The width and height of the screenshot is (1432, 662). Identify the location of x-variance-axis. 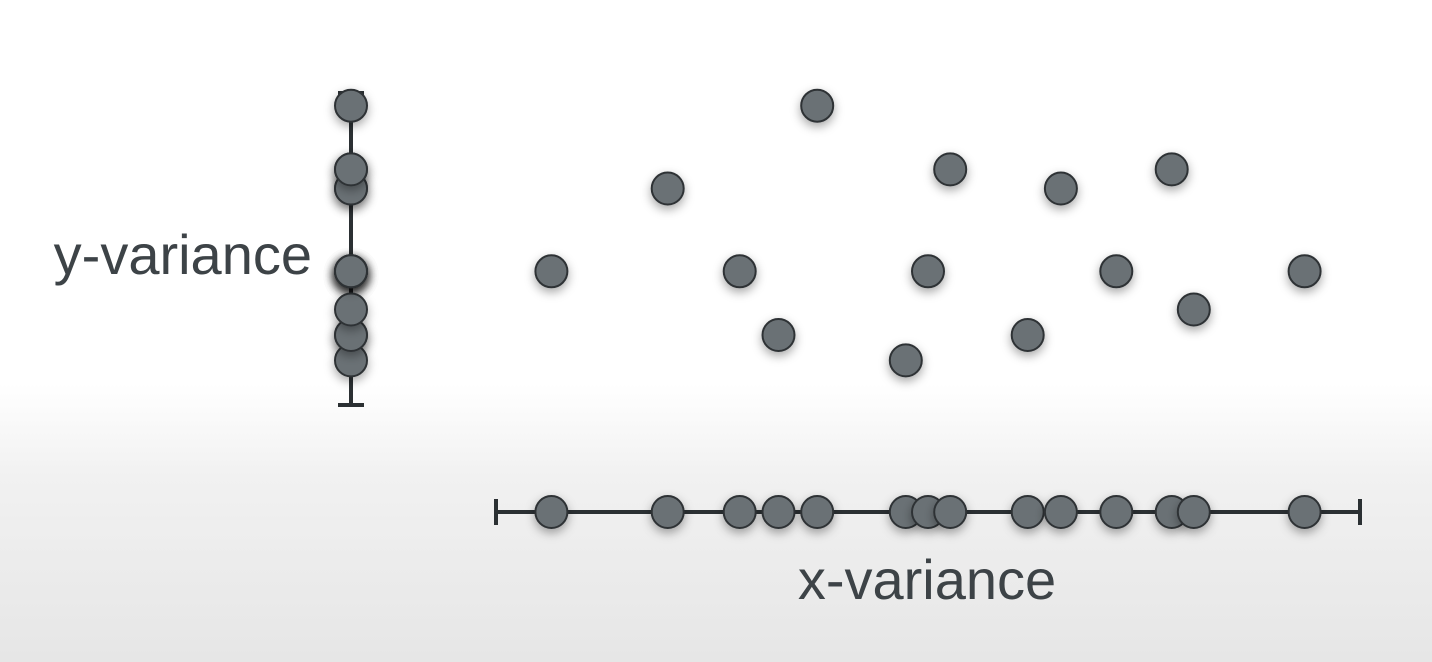
(928, 512).